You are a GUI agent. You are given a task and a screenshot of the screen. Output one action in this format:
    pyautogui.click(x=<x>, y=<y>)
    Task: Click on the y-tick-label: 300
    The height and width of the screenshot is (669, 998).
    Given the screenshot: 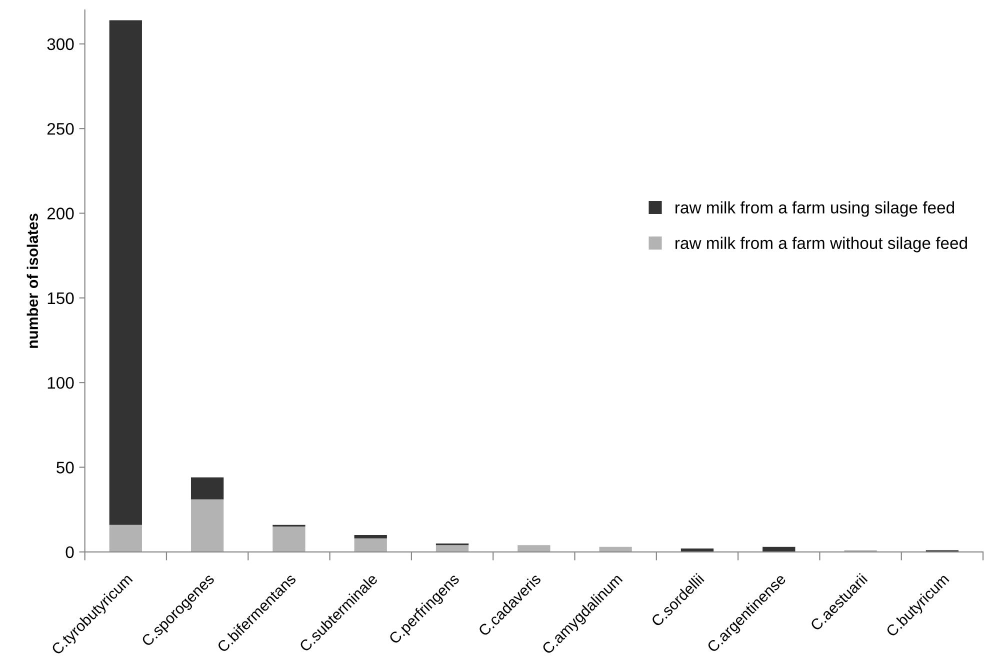 What is the action you would take?
    pyautogui.click(x=60, y=44)
    